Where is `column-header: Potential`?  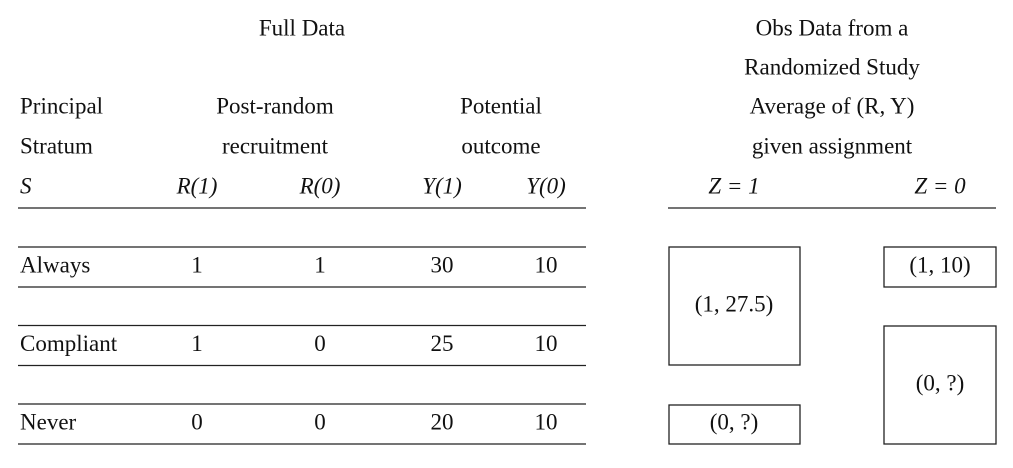
column-header: Potential is located at coordinates (501, 105).